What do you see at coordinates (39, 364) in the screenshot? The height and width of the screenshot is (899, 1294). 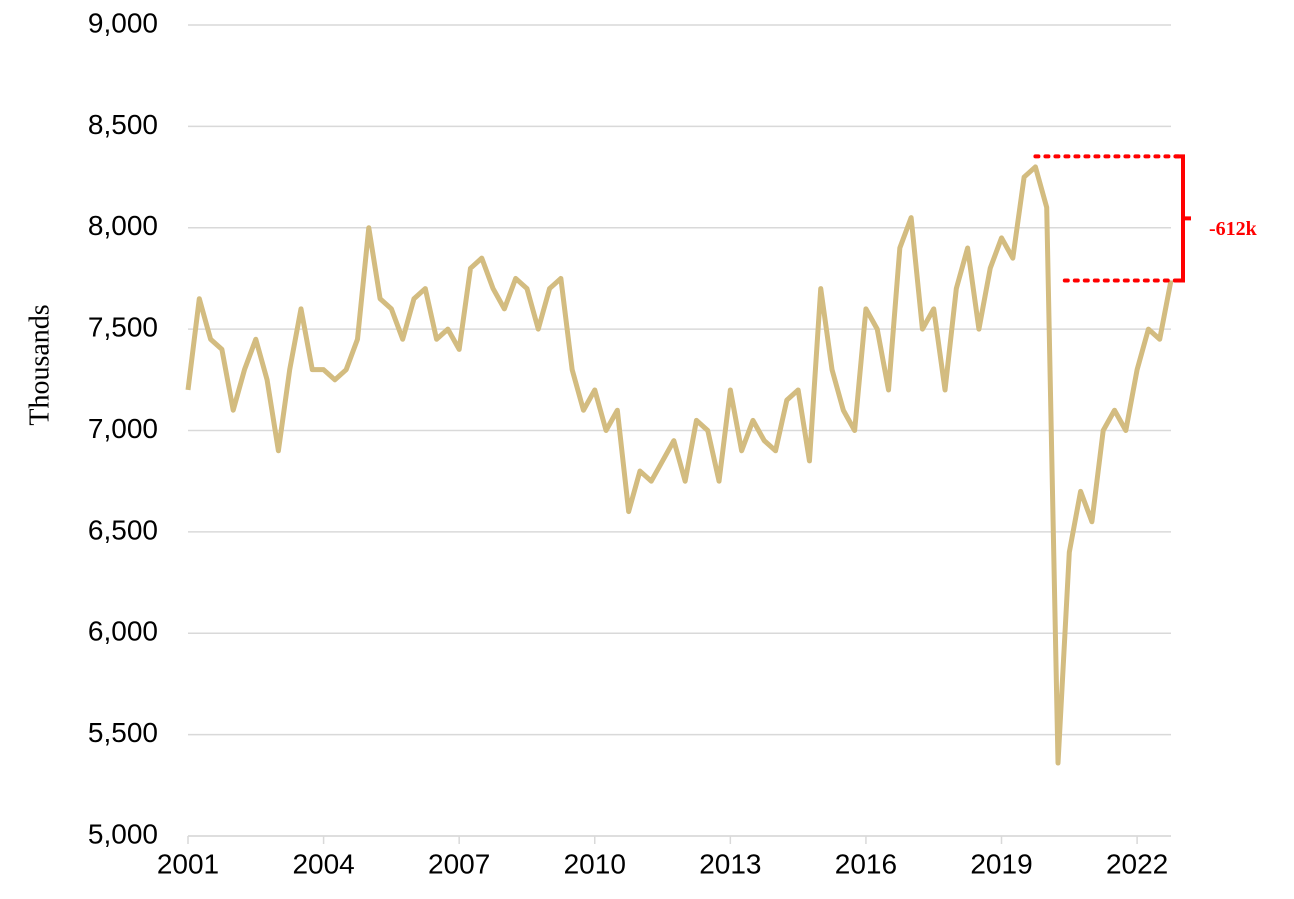 I see `y-axis-label: Thousands` at bounding box center [39, 364].